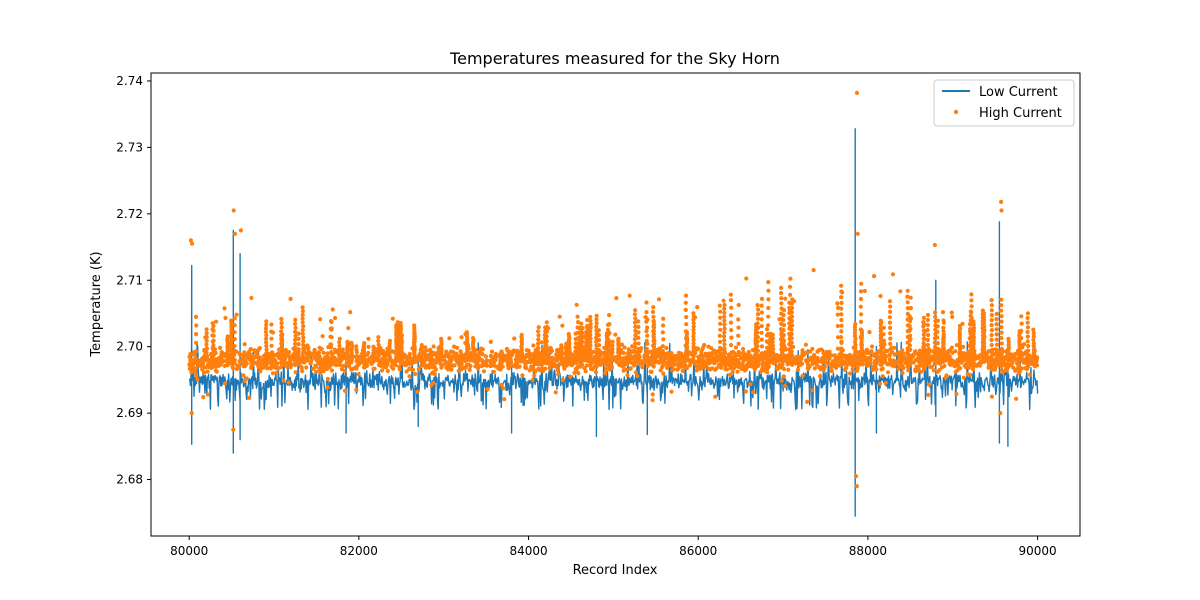 The width and height of the screenshot is (1200, 600). Describe the element at coordinates (1037, 551) in the screenshot. I see `x-tick-label: 90000` at that location.